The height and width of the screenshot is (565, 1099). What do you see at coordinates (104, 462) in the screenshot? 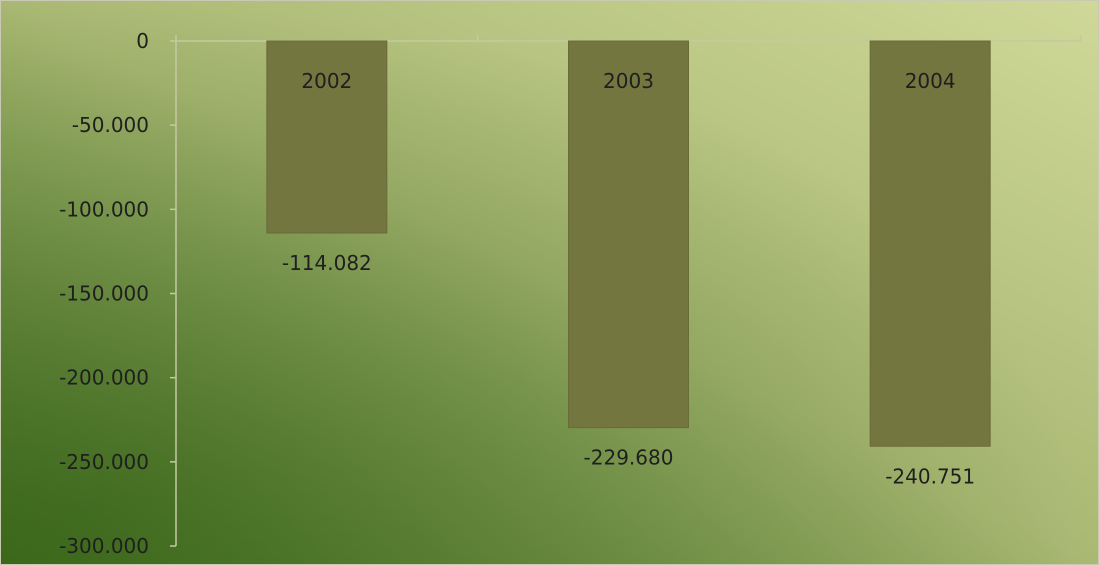
I see `y-tick-label: -250.000` at bounding box center [104, 462].